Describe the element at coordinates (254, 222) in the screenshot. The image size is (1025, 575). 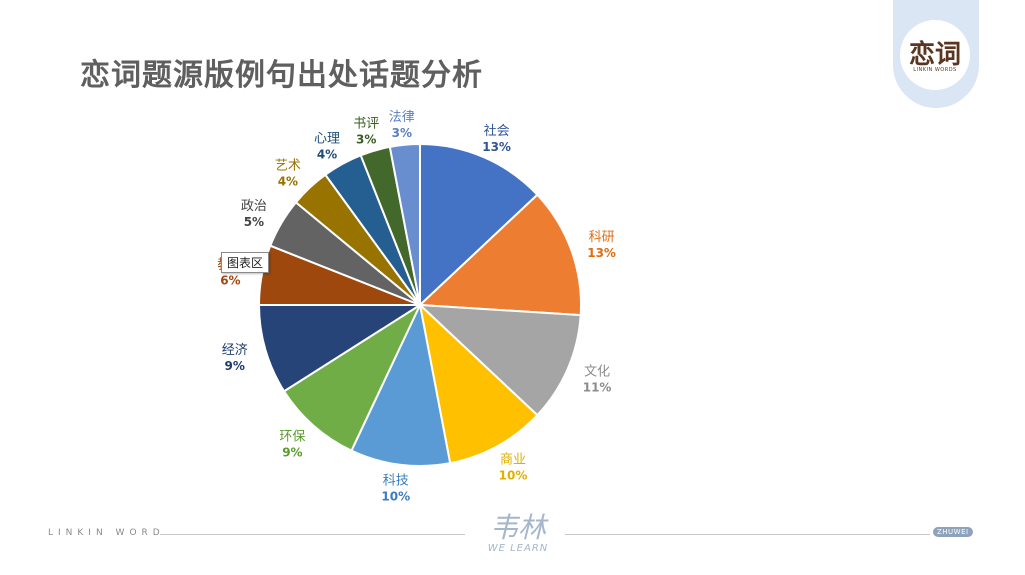
I see `slice-percent-label: 5%` at that location.